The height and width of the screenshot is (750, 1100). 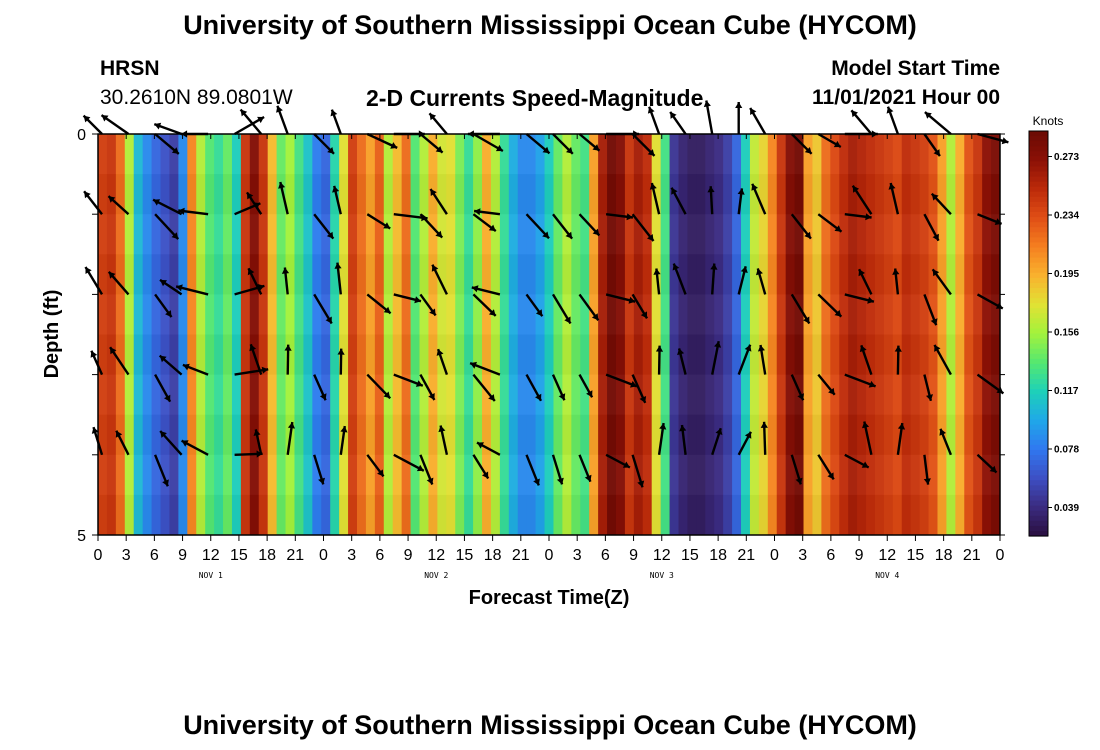 I want to click on x-tick-label: 21, so click(x=746, y=555).